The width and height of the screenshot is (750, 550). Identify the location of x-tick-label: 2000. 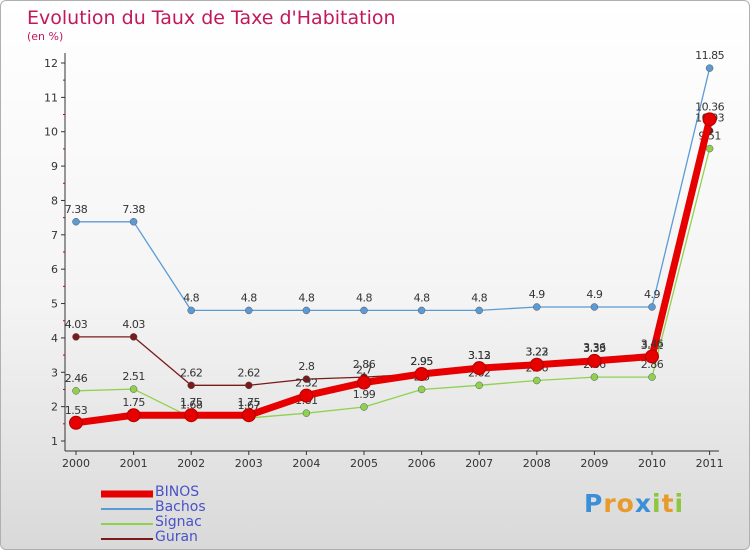
(76, 463).